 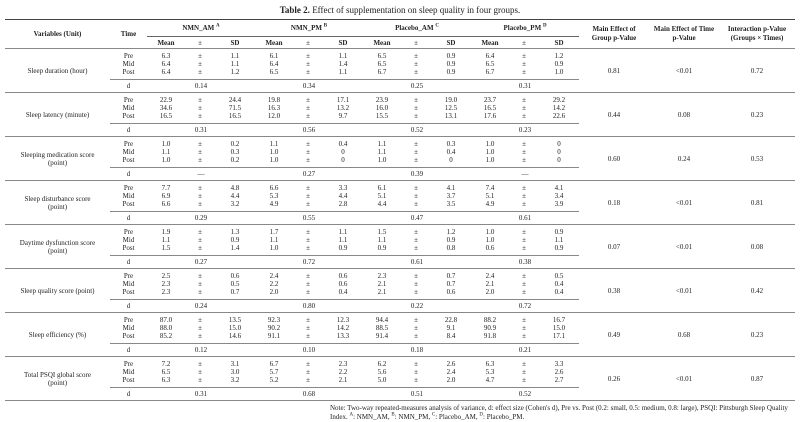 What do you see at coordinates (382, 328) in the screenshot?
I see `mean-cell: 94.4 88.5 91.4` at bounding box center [382, 328].